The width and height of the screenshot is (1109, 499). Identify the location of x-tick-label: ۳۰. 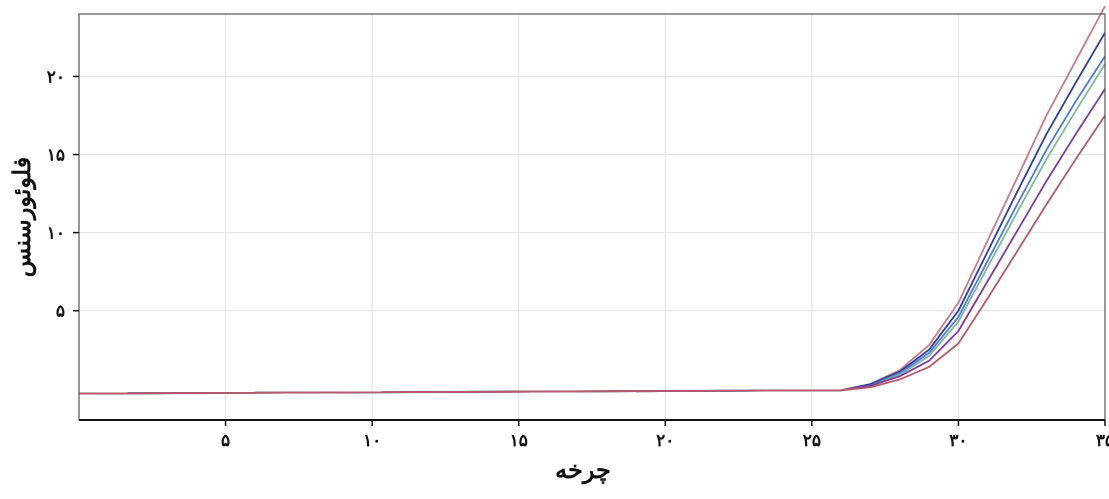
(958, 441).